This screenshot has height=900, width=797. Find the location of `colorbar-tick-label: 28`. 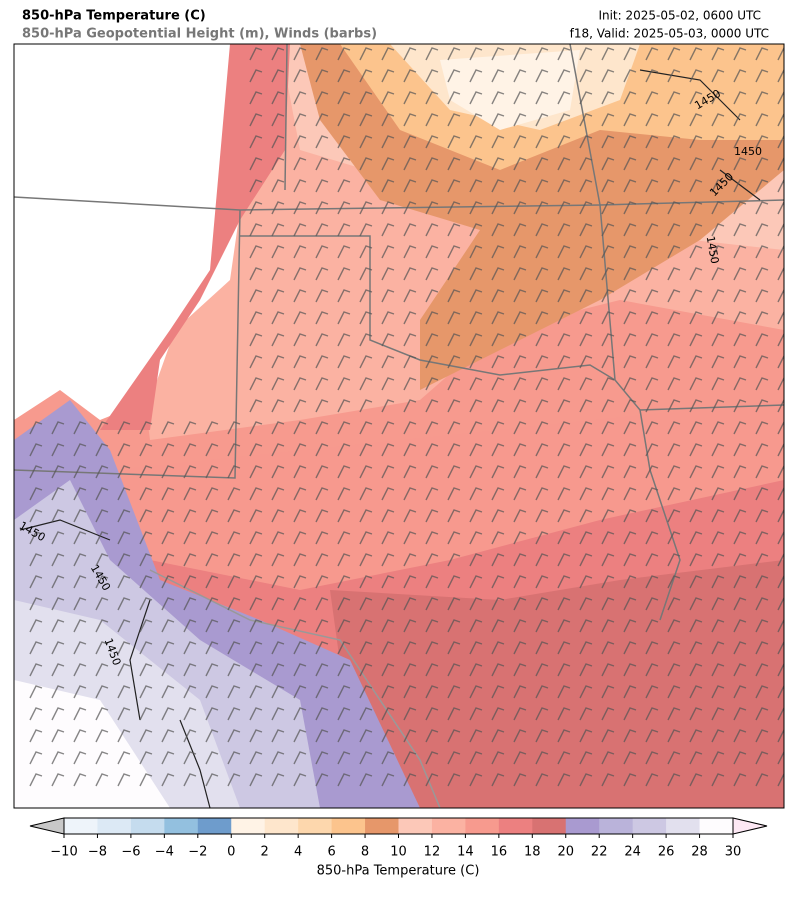

colorbar-tick-label: 28 is located at coordinates (699, 852).